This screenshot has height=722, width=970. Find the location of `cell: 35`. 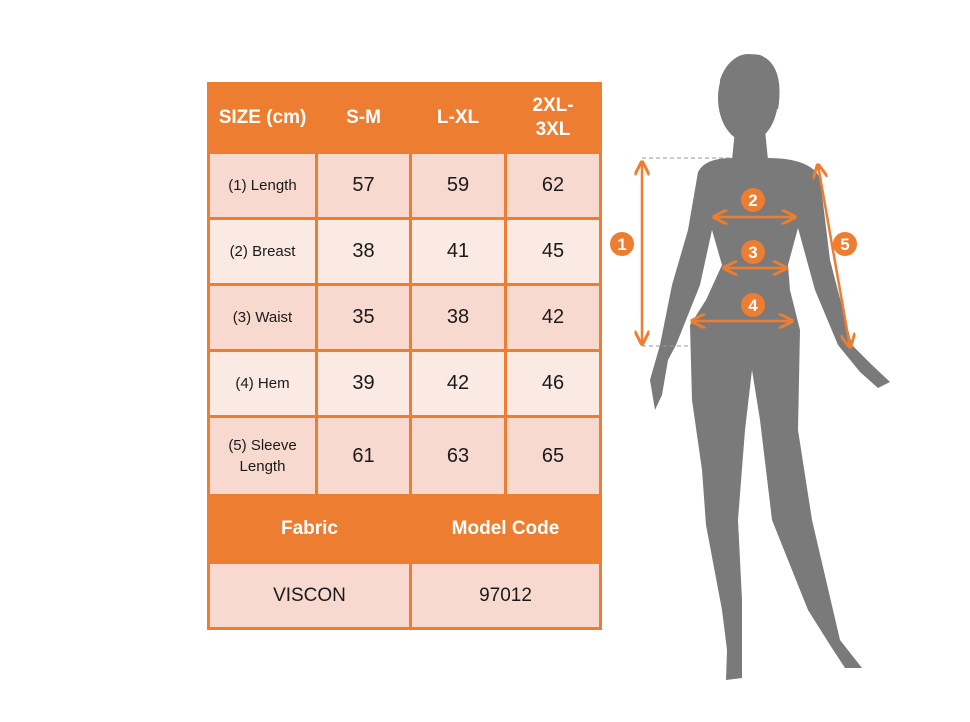

cell: 35 is located at coordinates (363, 317).